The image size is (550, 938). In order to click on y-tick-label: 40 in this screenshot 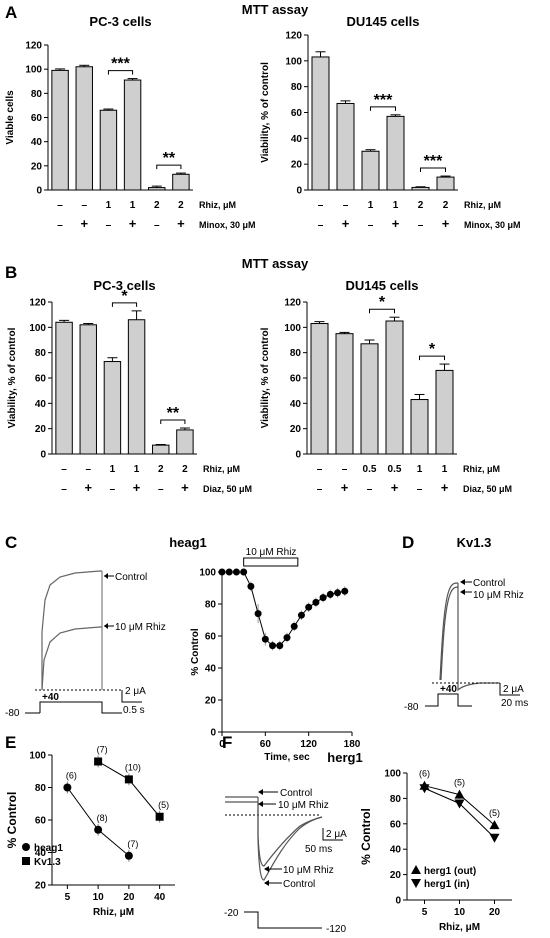, I will do `click(297, 139)`.